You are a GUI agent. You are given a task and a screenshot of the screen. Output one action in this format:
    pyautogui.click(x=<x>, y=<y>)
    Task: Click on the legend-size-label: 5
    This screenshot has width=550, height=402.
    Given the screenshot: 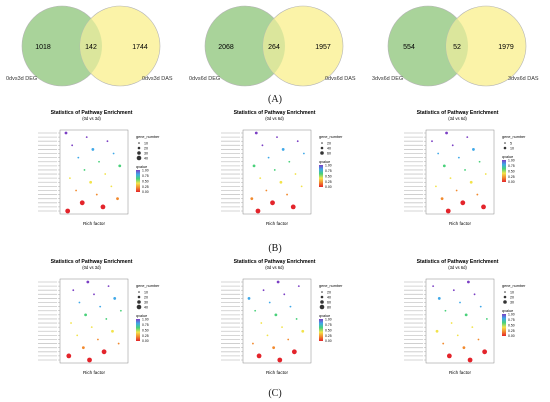 What is the action you would take?
    pyautogui.click(x=511, y=143)
    